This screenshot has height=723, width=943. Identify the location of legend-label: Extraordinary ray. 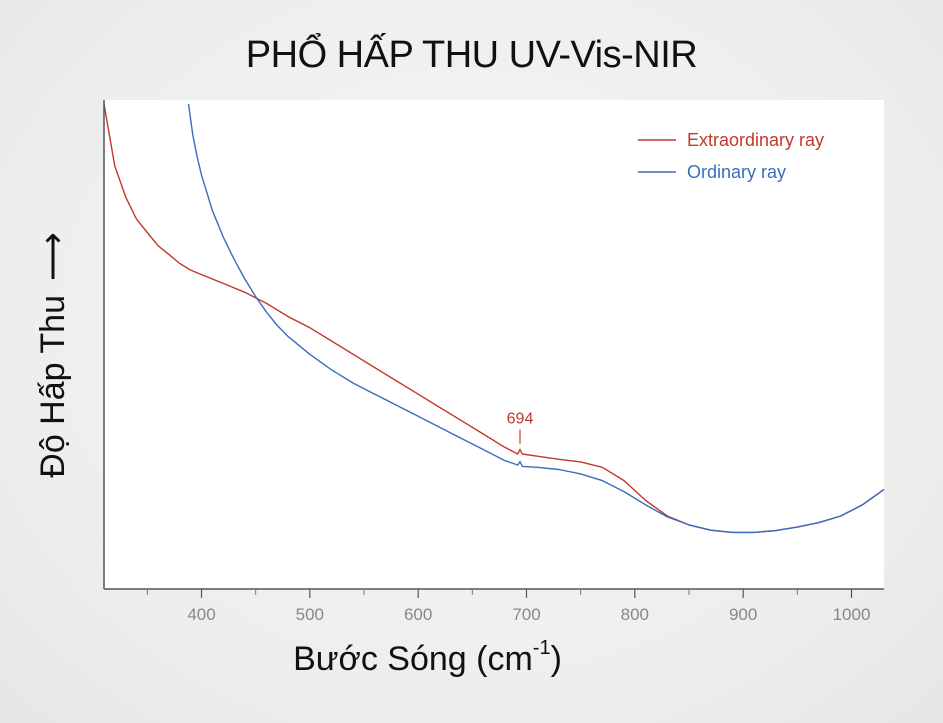
(755, 140).